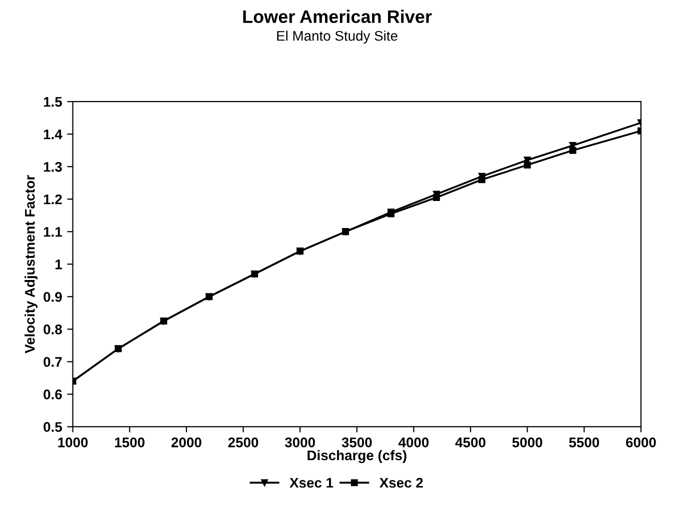 The image size is (674, 508). What do you see at coordinates (312, 483) in the screenshot?
I see `legend-label: Xsec 1` at bounding box center [312, 483].